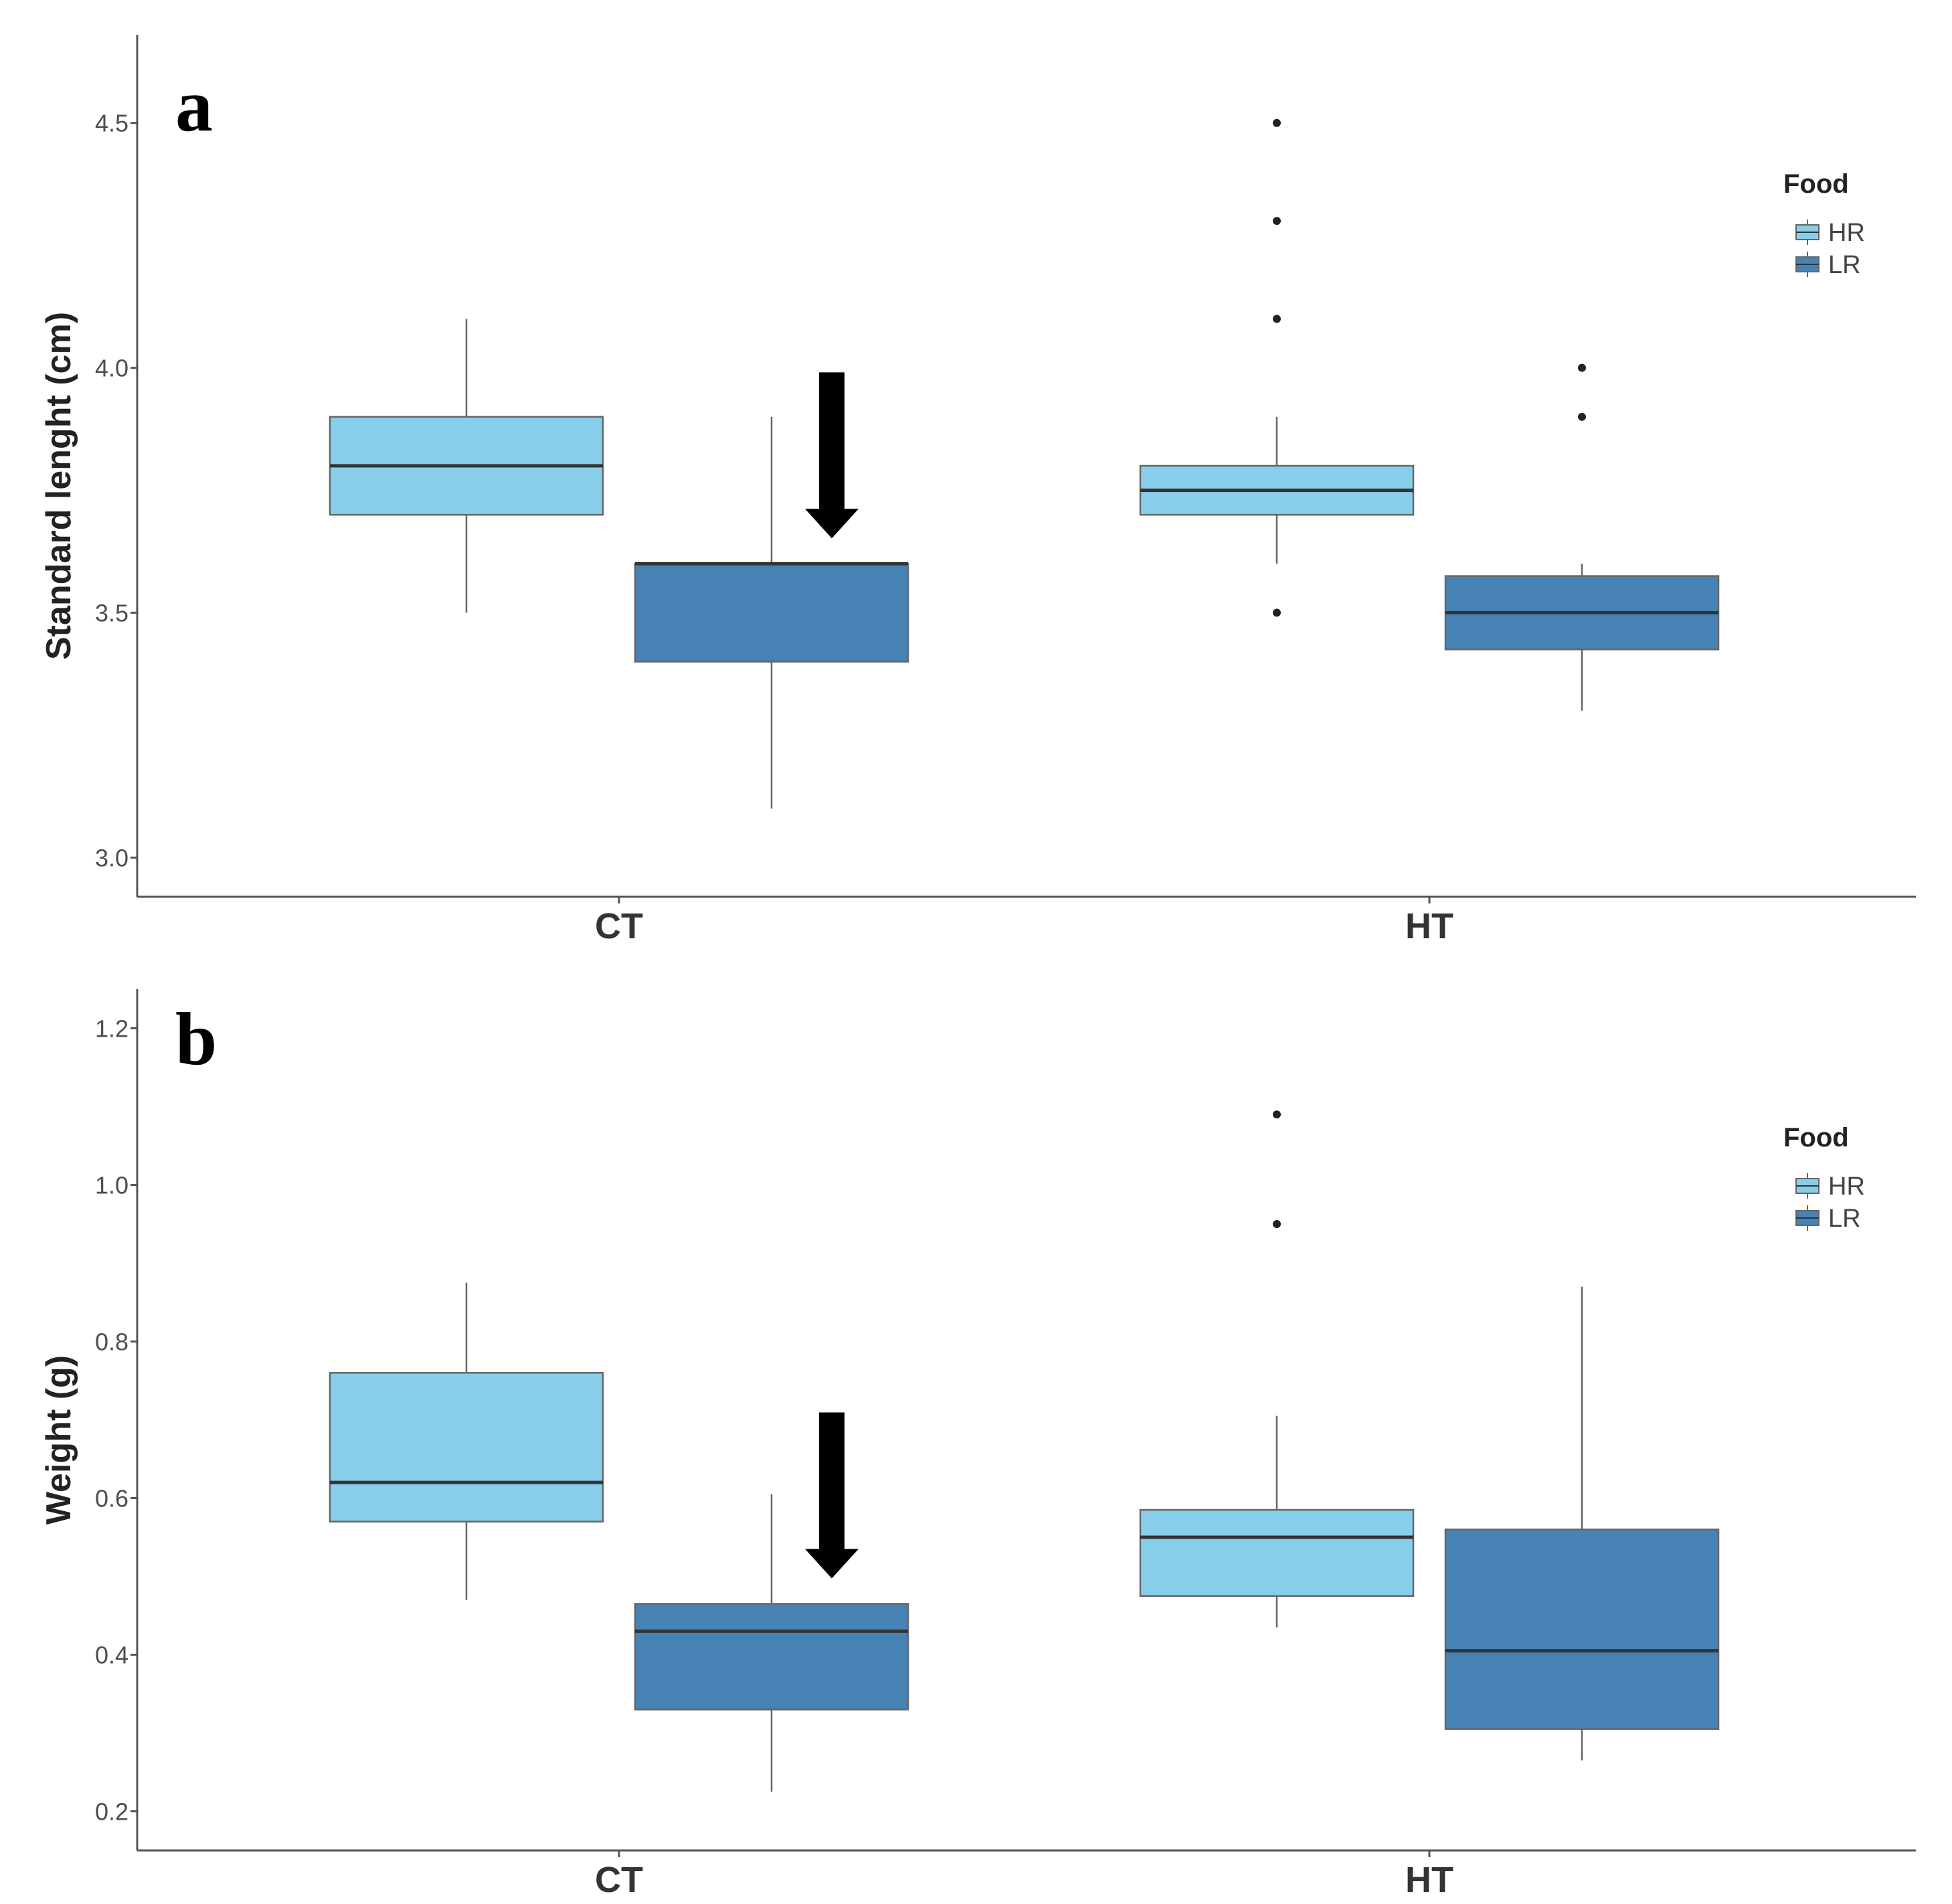 The width and height of the screenshot is (1952, 1904). What do you see at coordinates (196, 1039) in the screenshot?
I see `panel-label: b` at bounding box center [196, 1039].